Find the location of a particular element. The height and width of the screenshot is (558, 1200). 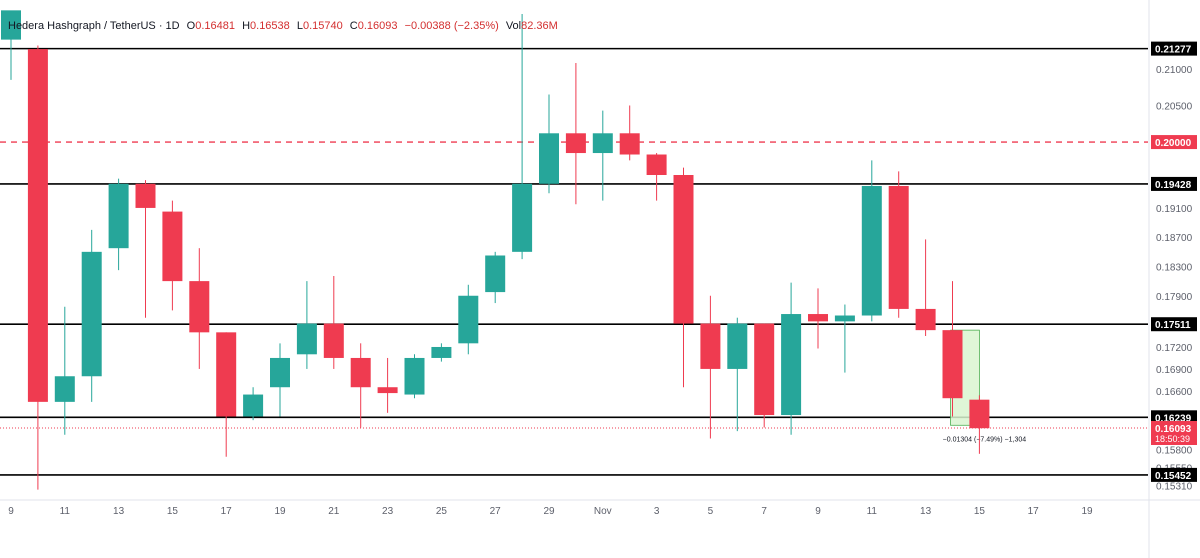

measure-label: −0.01304 (−7.49%) −1,304 is located at coordinates (985, 439).